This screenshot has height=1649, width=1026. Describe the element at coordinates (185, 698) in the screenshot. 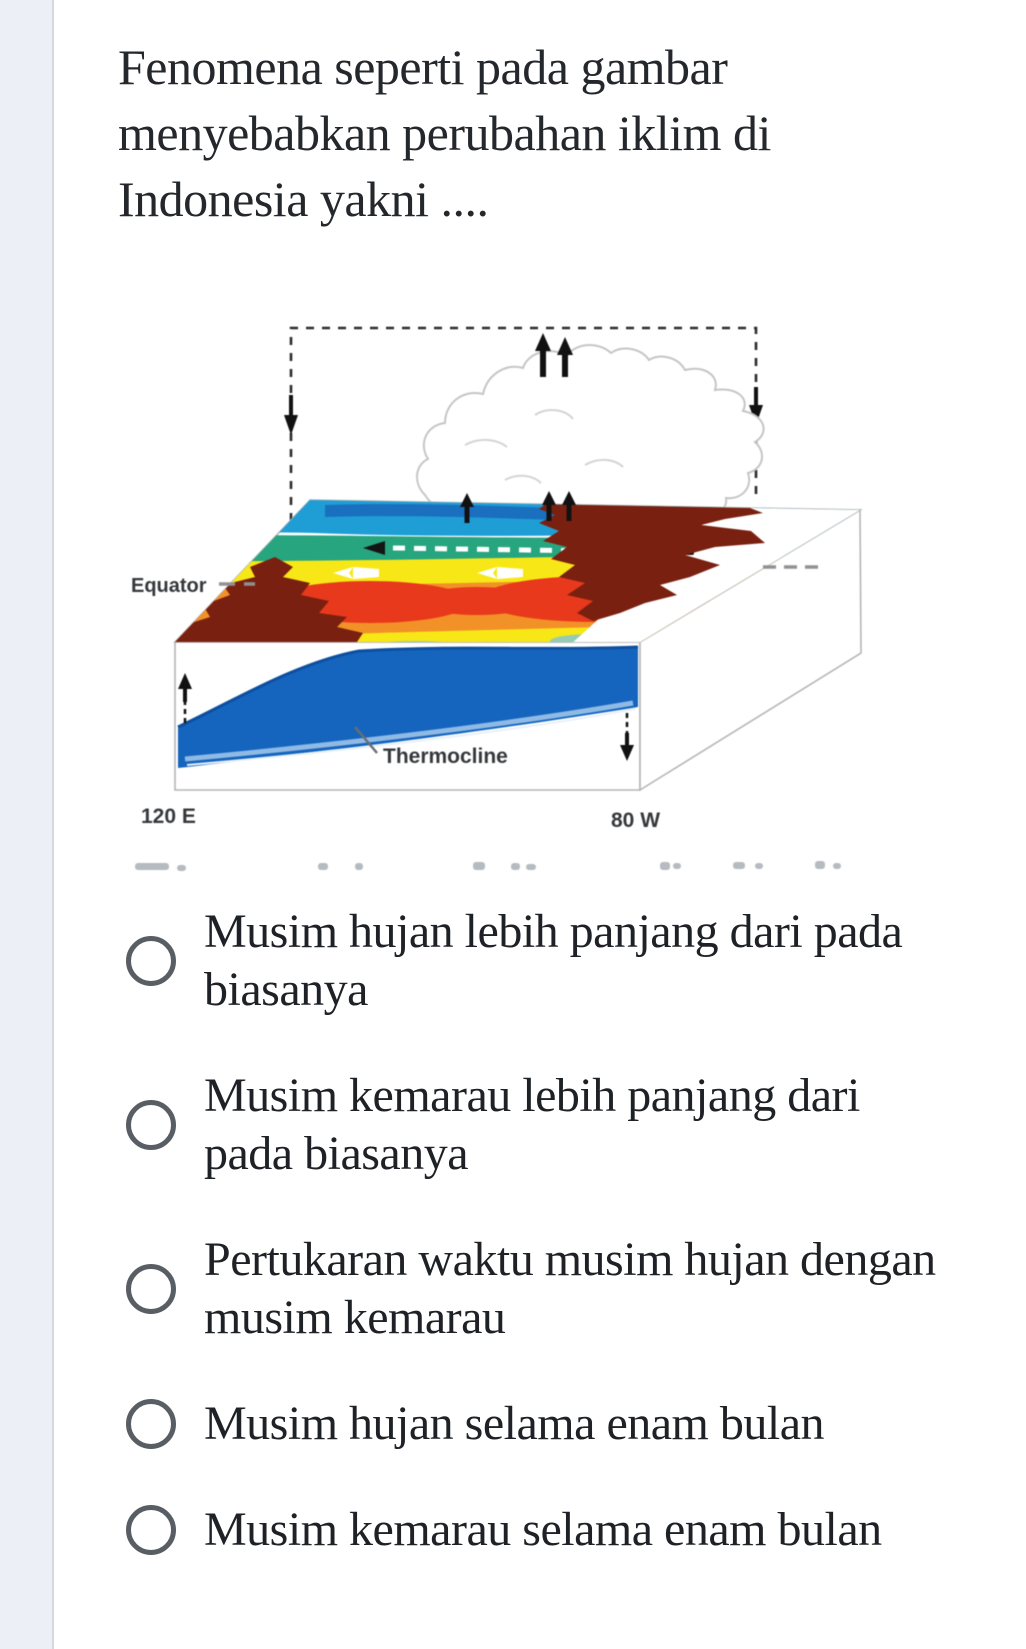

I see `upwelling-arrow` at that location.